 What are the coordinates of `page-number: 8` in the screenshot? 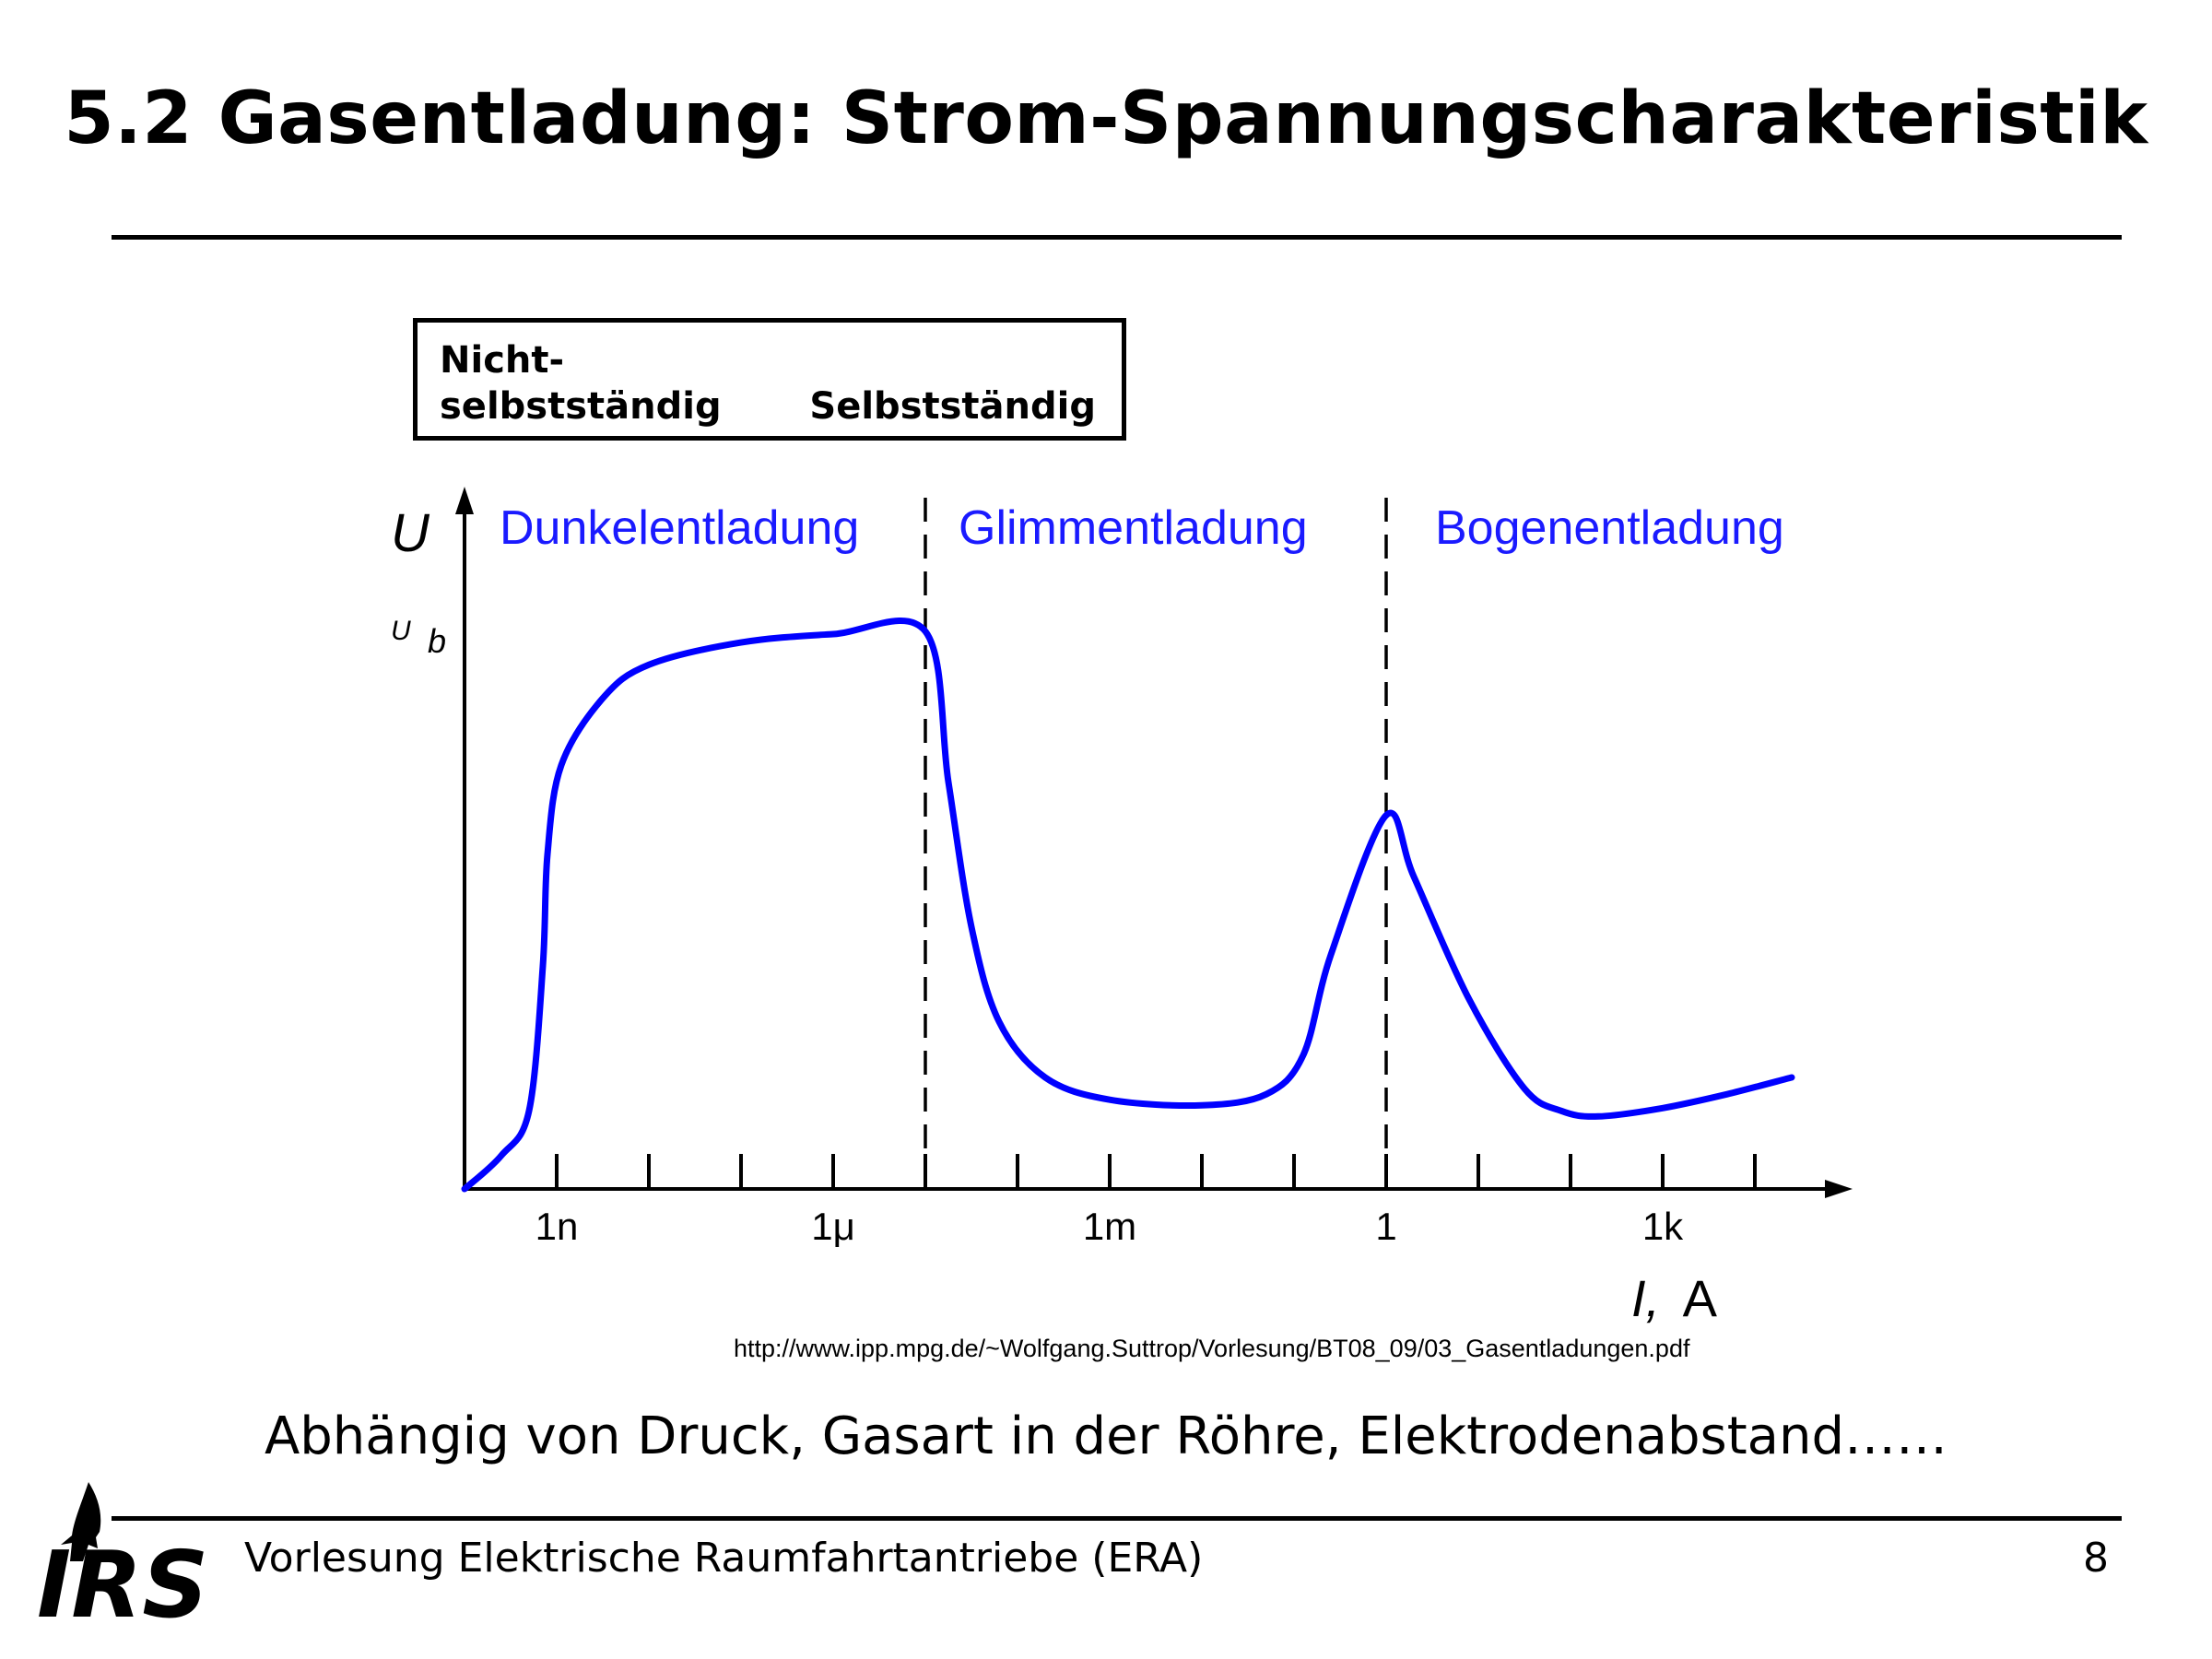 It's located at (2096, 1558).